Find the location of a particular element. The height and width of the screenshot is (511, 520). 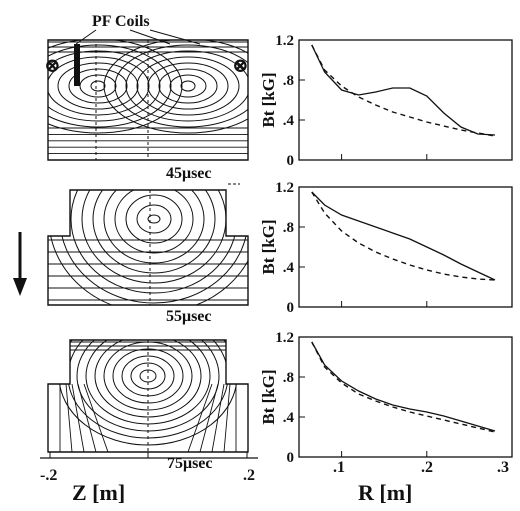

flux-contour-panel-55us is located at coordinates (148, 247).